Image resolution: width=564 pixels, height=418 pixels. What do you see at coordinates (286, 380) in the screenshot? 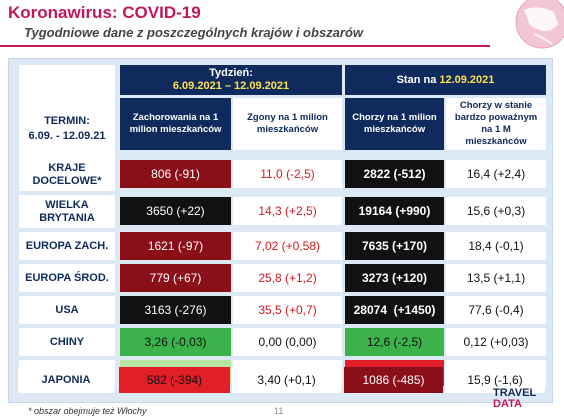
I see `cell-deaths-japan: 3,40 (+0,1)` at bounding box center [286, 380].